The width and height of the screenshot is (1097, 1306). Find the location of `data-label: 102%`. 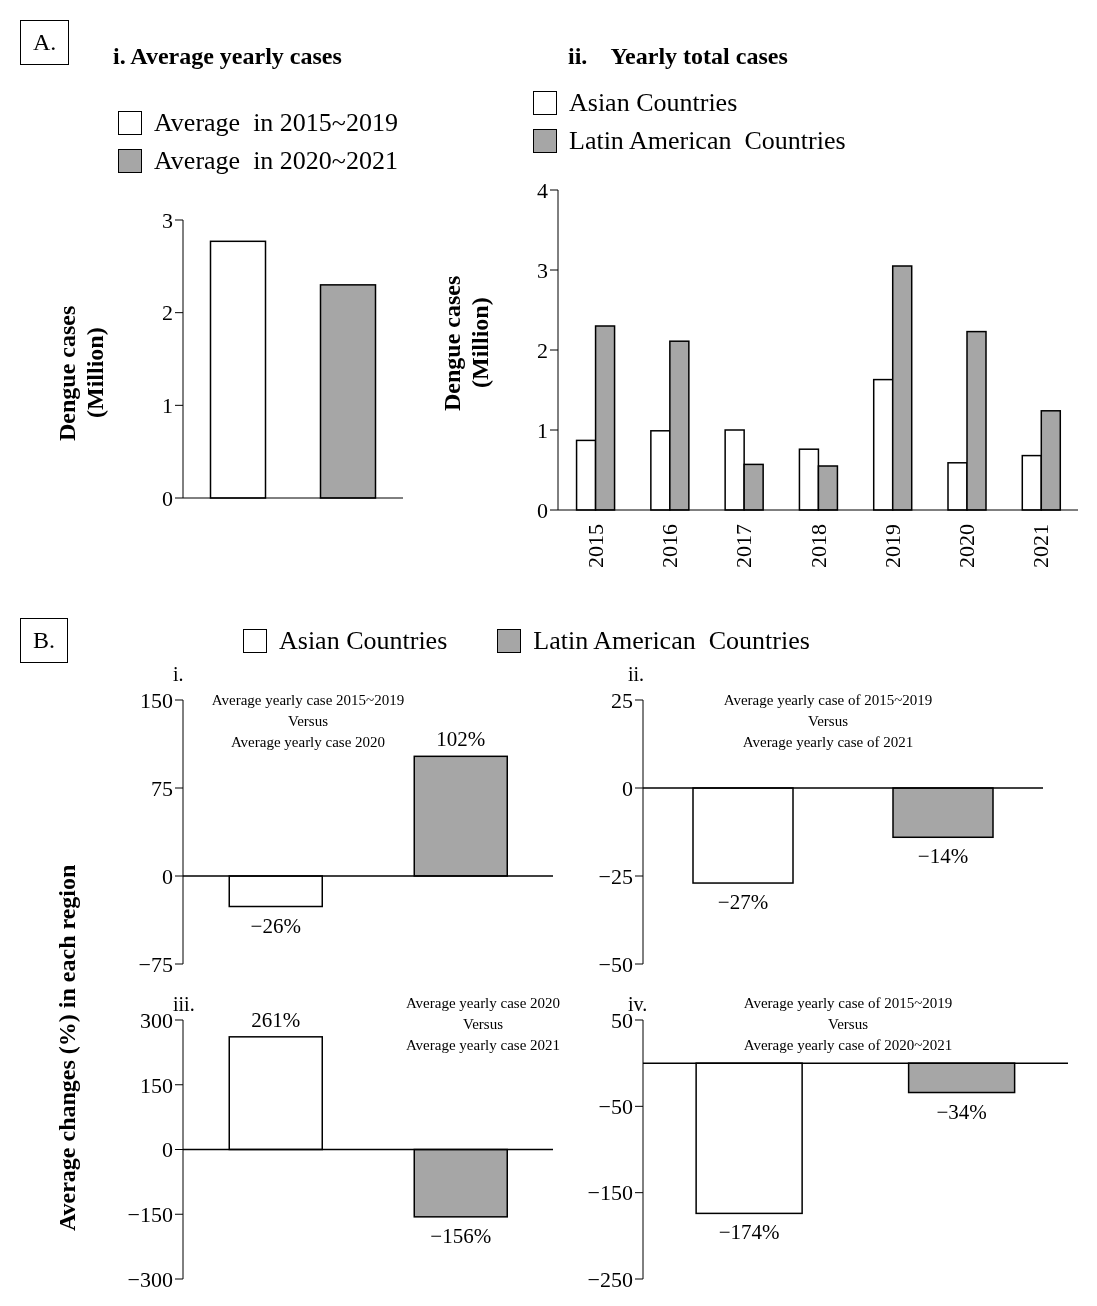

data-label: 102% is located at coordinates (461, 739).